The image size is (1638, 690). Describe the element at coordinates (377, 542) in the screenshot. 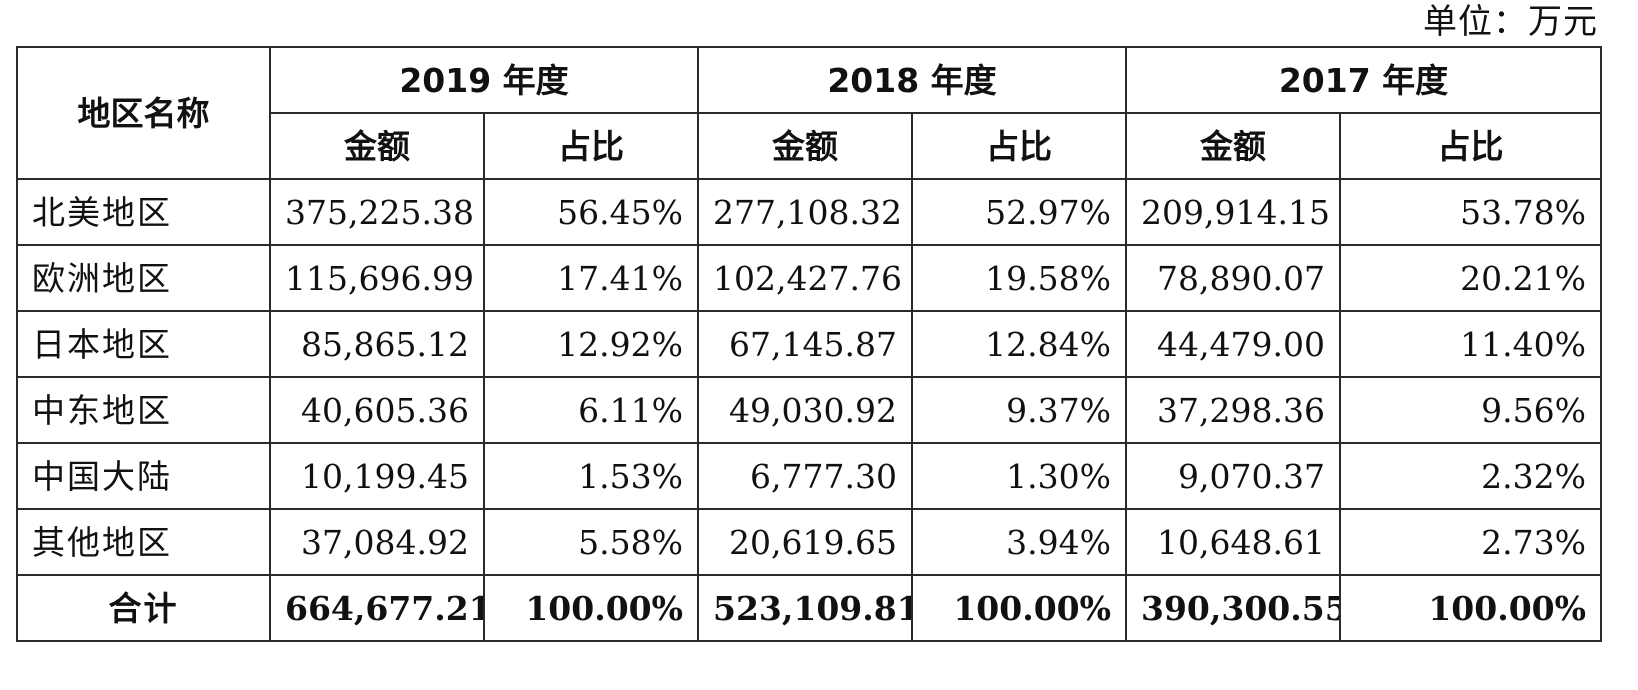

I see `amount-cell: 37,084.92` at that location.